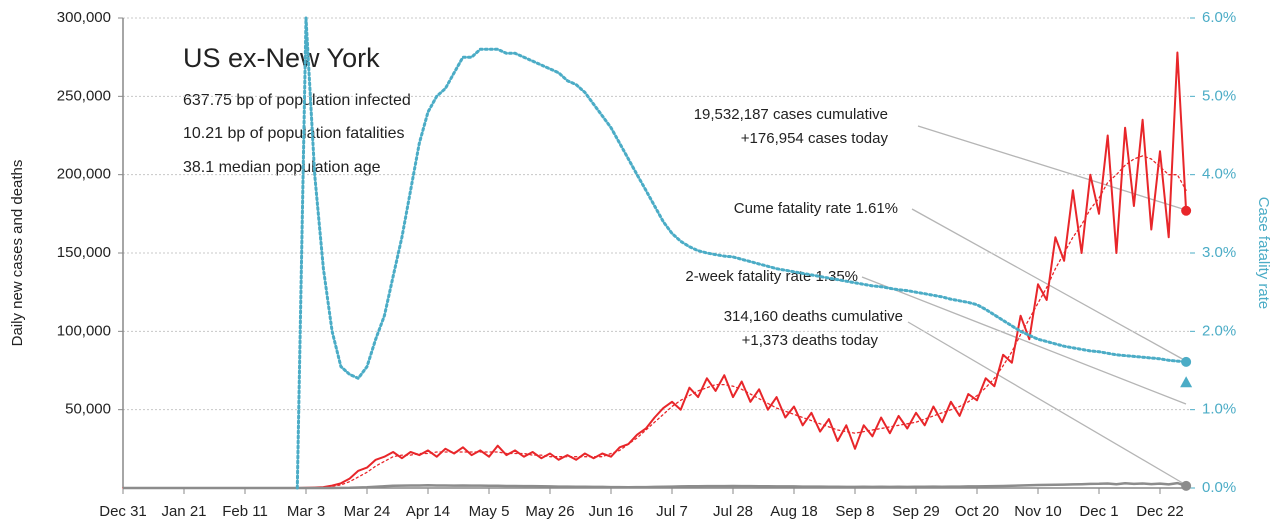 This screenshot has width=1278, height=529. What do you see at coordinates (794, 511) in the screenshot?
I see `x-tick-label: Aug 18` at bounding box center [794, 511].